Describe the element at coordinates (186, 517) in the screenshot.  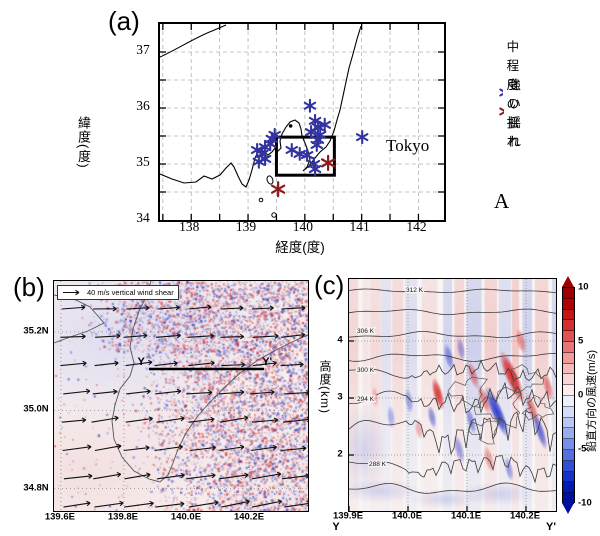
I see `panel-b-x-tick: 140.0E` at that location.